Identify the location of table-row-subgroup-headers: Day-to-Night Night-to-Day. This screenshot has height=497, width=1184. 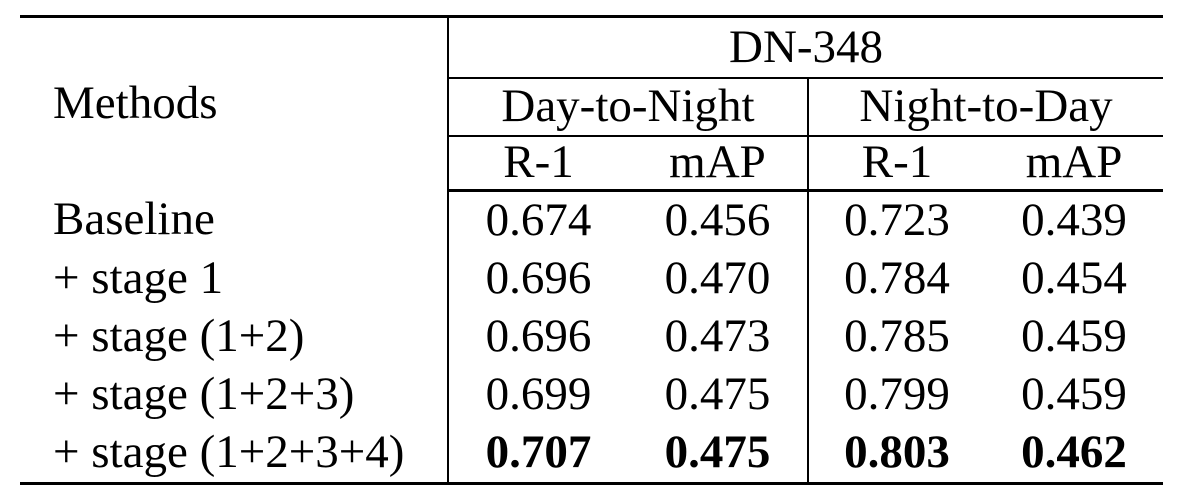
(592, 107).